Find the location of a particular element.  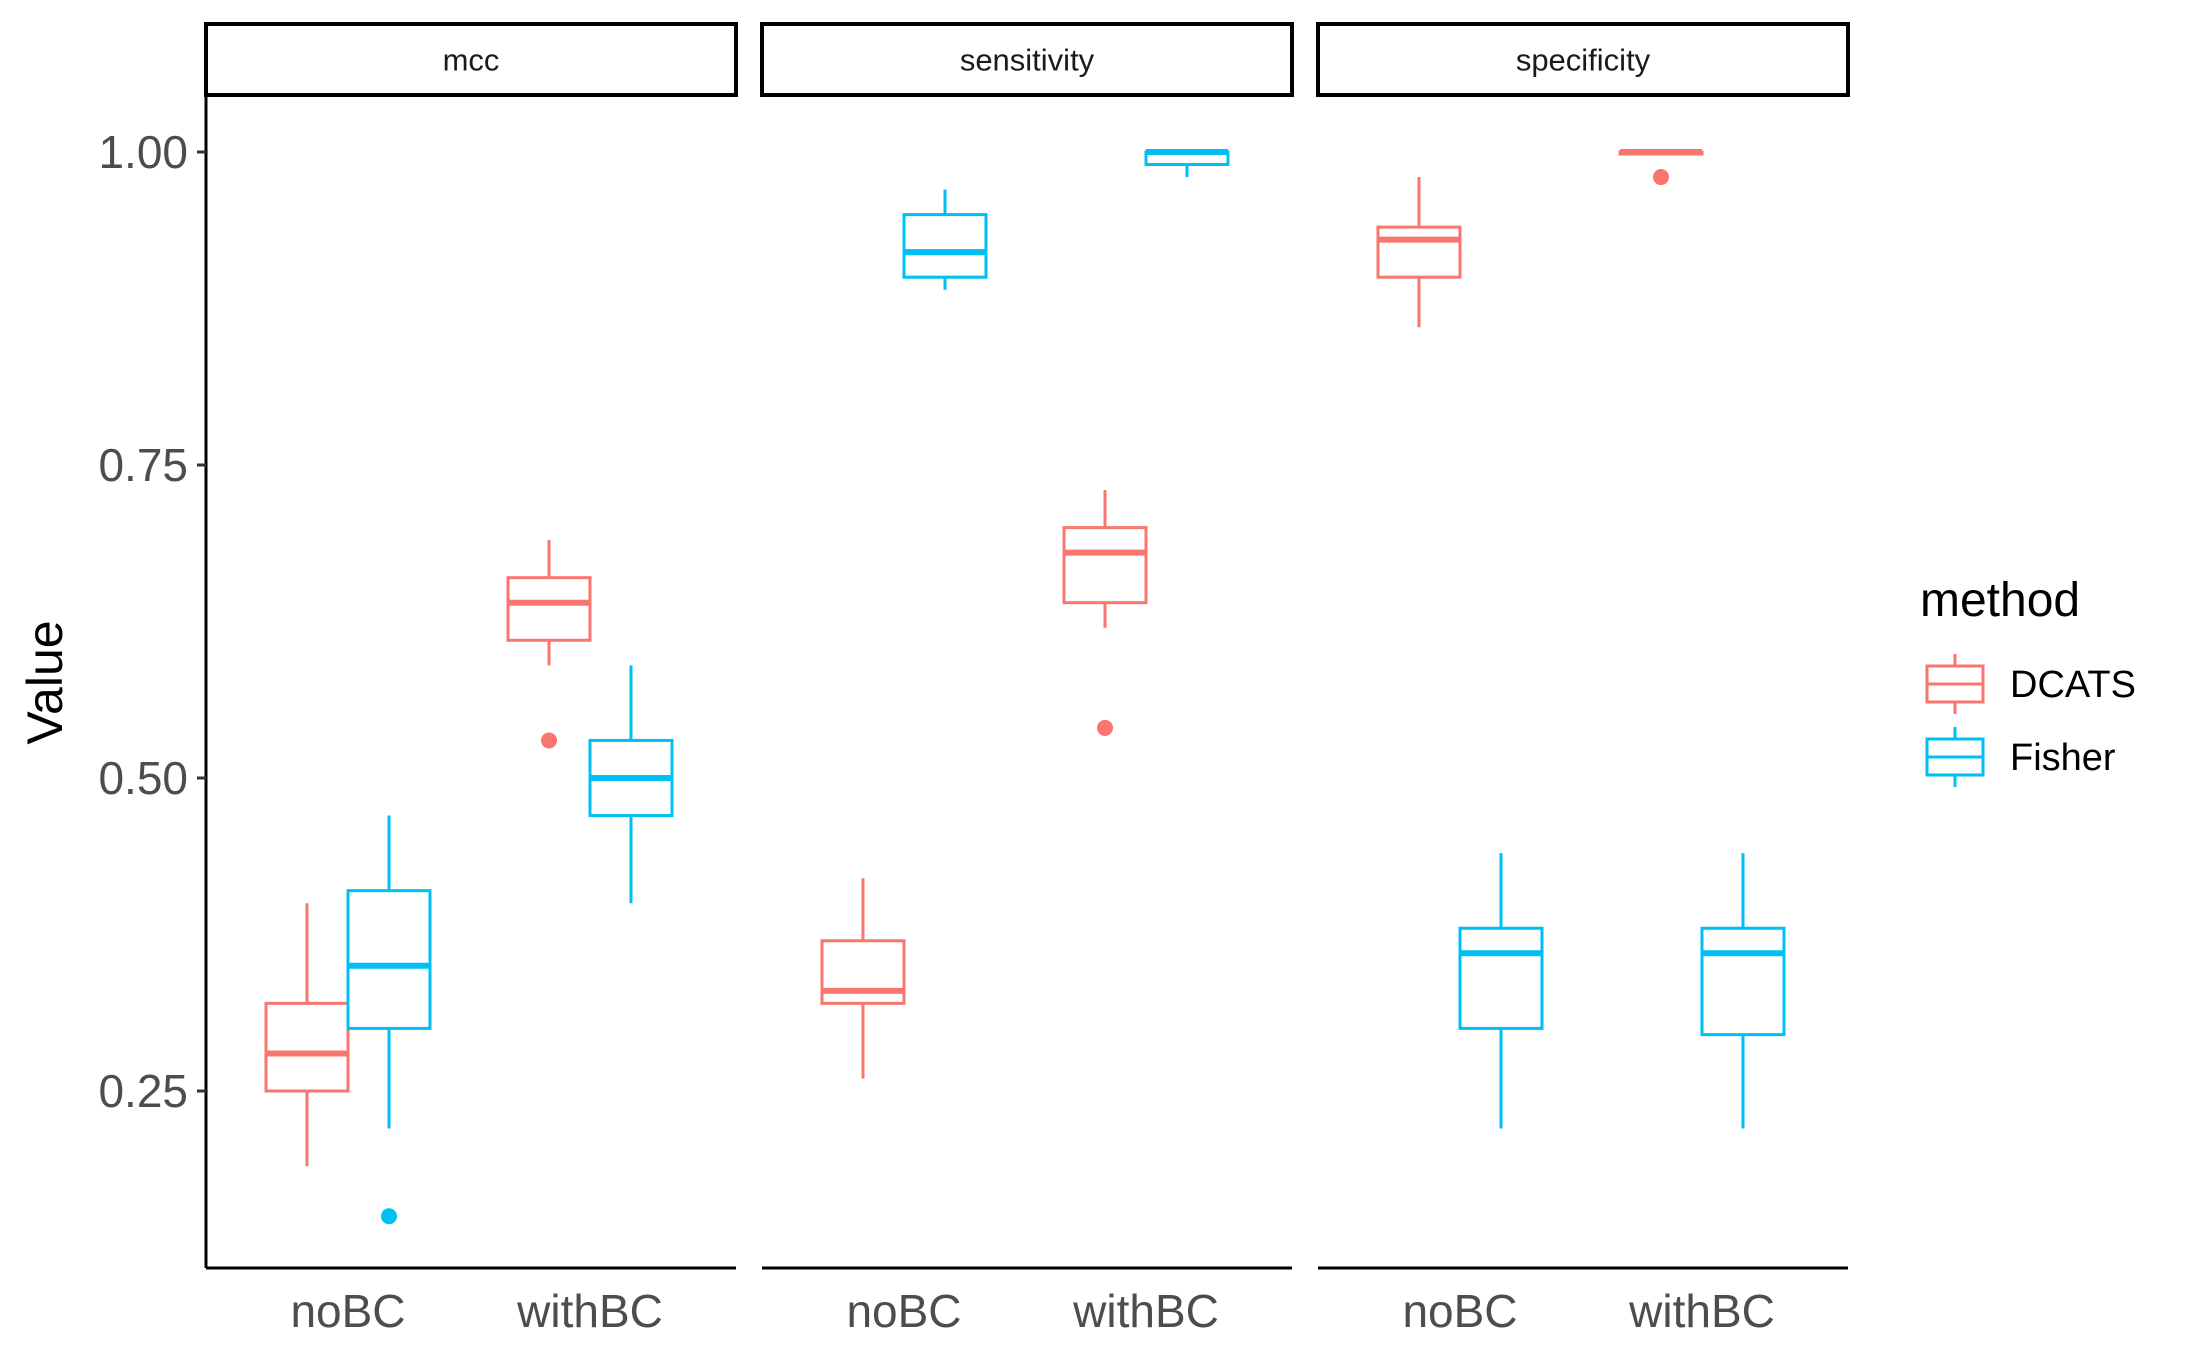

box-sensitivity-noBC-Fisher is located at coordinates (945, 239).